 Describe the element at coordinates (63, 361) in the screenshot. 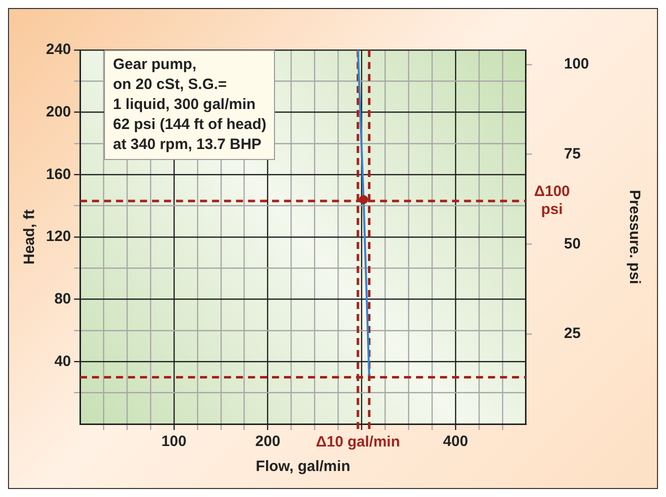

I see `y-tick-label: 40` at that location.